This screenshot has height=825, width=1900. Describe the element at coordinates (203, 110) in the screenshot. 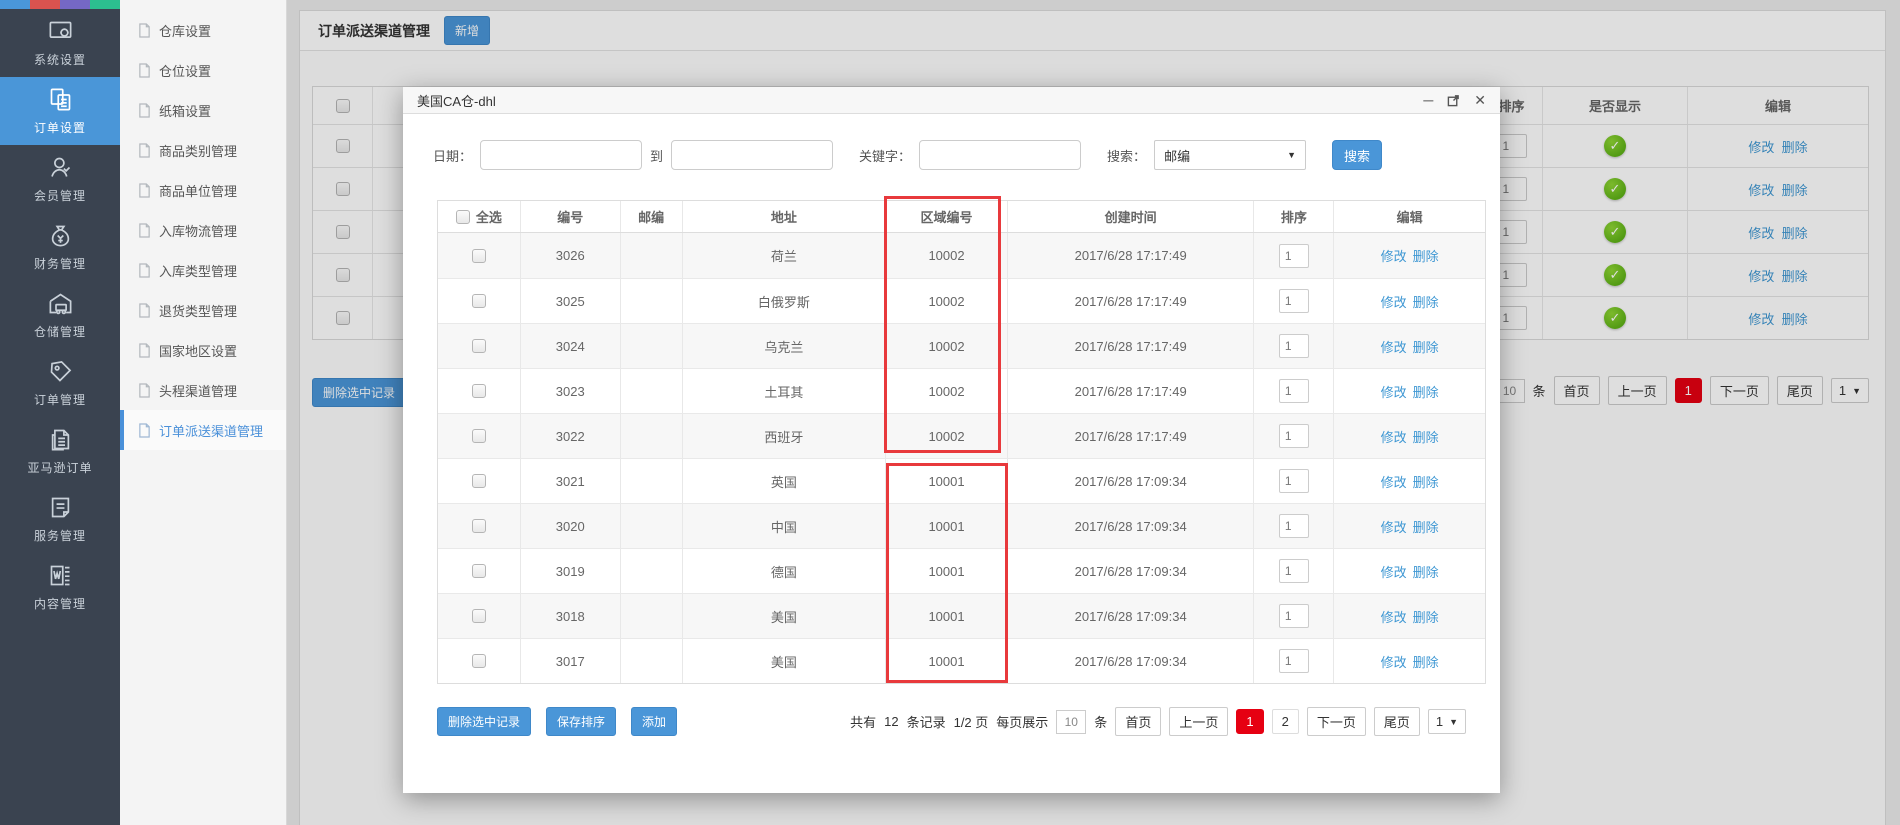

I see `menu-item-carton-setup: 纸箱设置` at that location.